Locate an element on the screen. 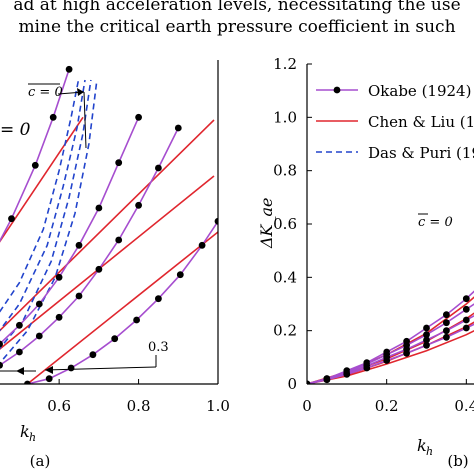 The image size is (474, 474). y-tick-label: 1.2 is located at coordinates (285, 64).